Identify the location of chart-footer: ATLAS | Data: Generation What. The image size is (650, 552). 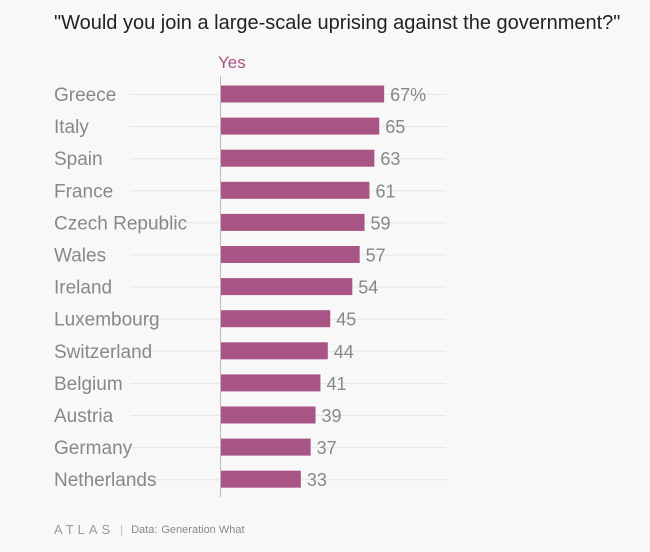
(149, 529).